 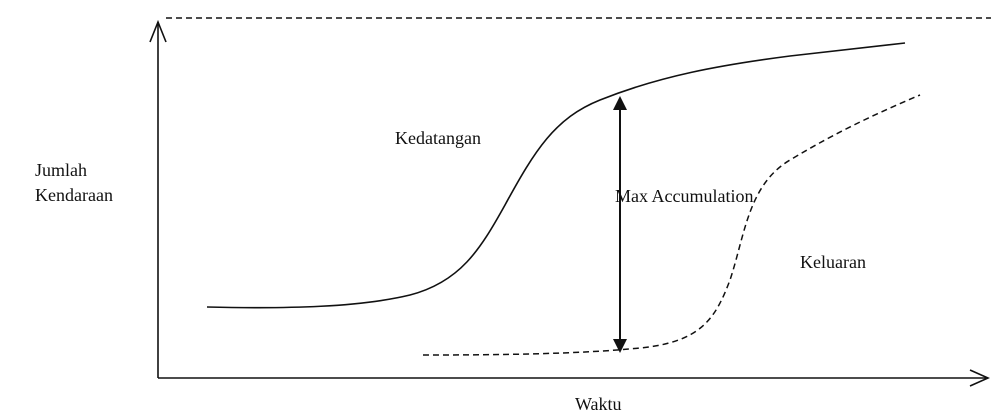 I want to click on x-axis-label: Waktu, so click(x=598, y=404).